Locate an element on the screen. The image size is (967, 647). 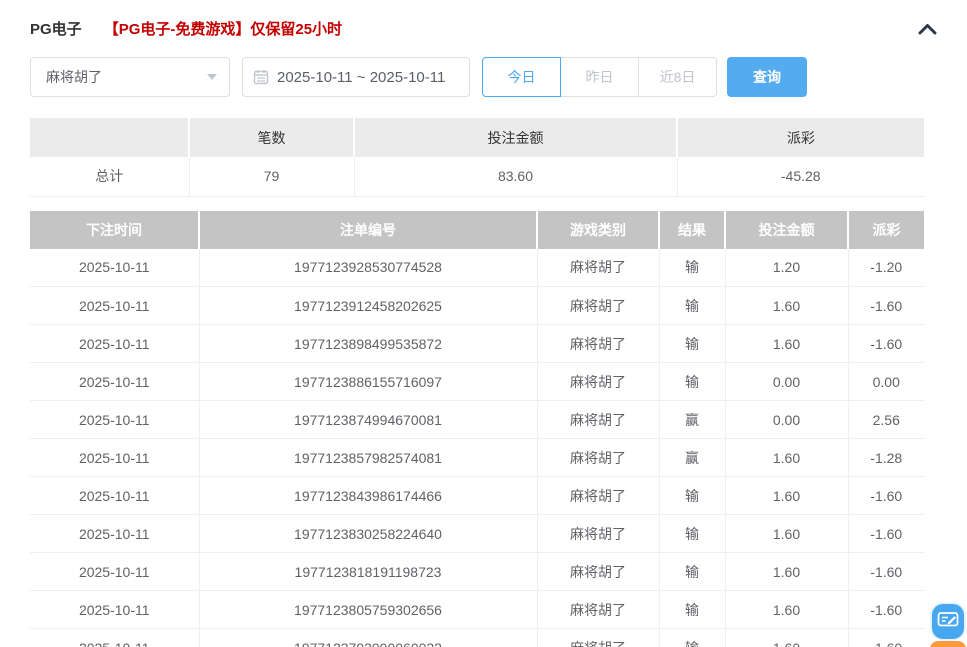
summary-header-row: 笔数 投注金额 派彩 is located at coordinates (477, 137).